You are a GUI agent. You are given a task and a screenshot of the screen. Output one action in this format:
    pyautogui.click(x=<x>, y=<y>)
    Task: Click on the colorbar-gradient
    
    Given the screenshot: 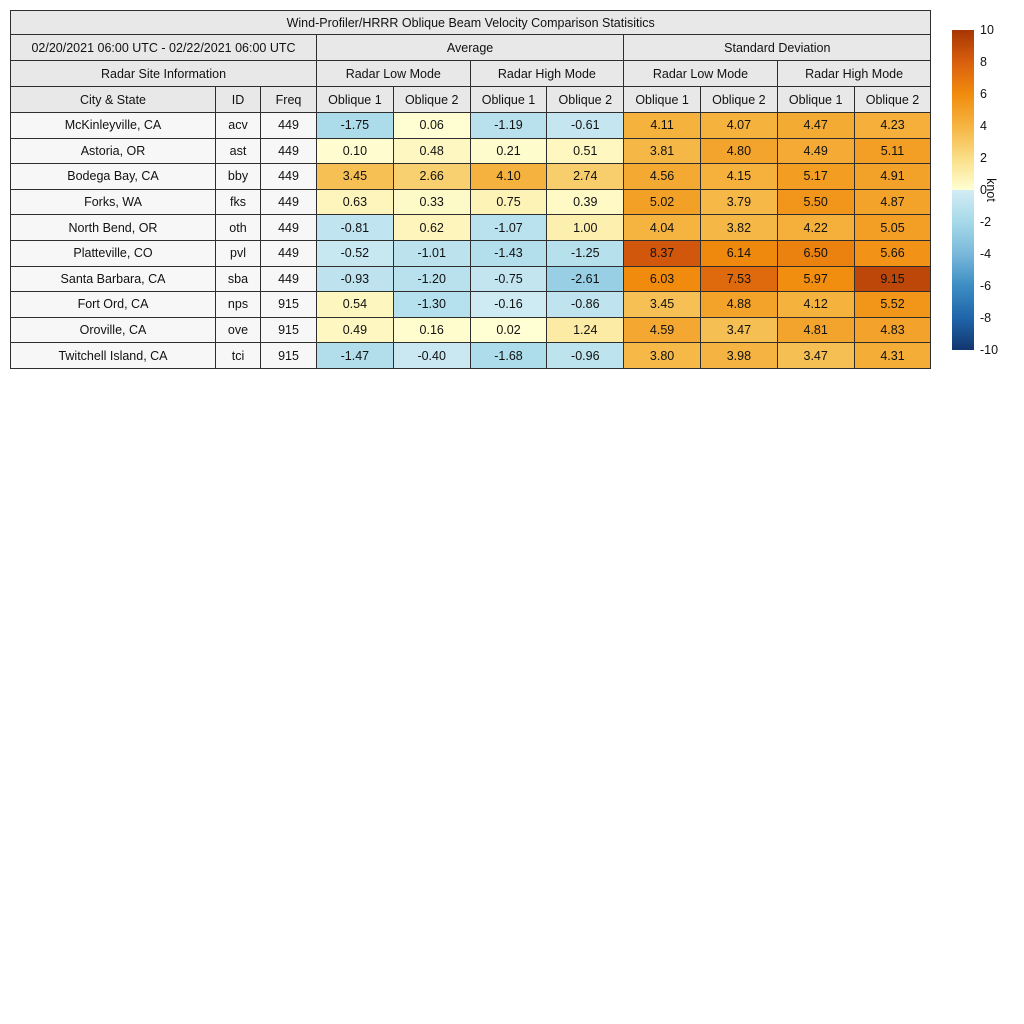 What is the action you would take?
    pyautogui.click(x=963, y=190)
    